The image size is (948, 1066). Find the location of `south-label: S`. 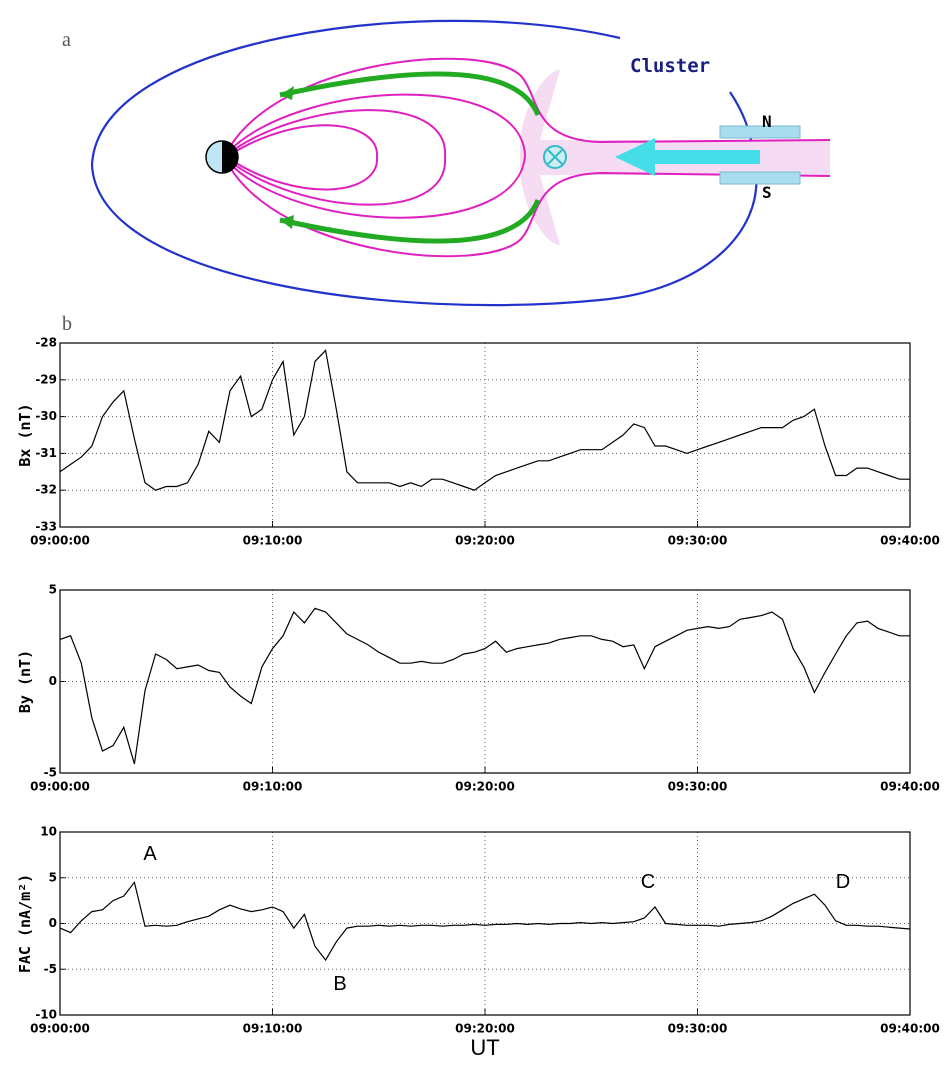

south-label: S is located at coordinates (767, 192).